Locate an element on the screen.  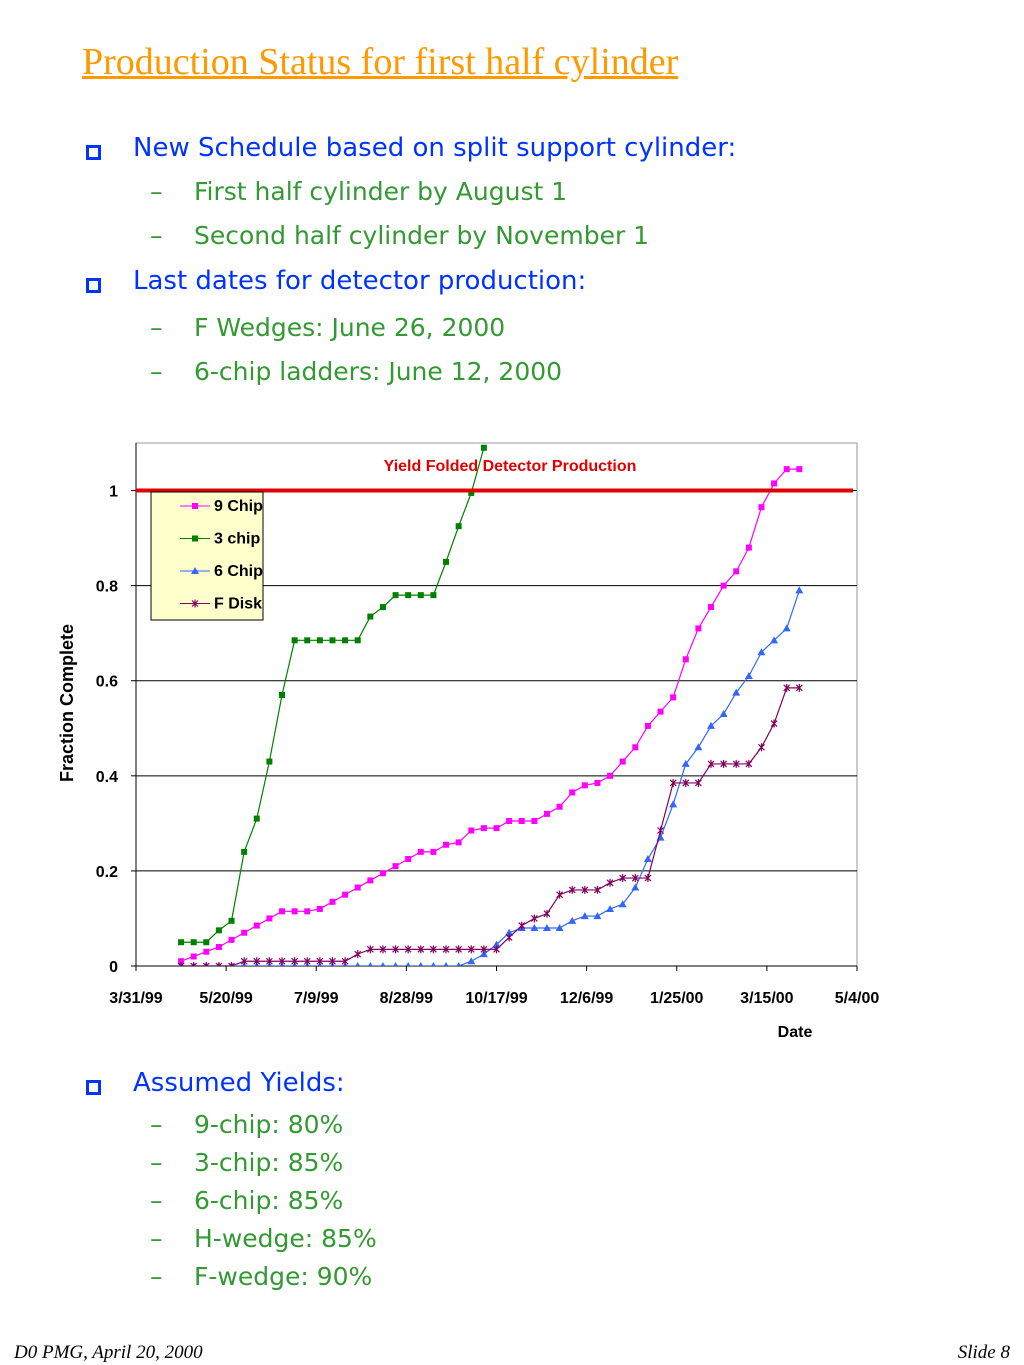
y-tick-label: 0.4 is located at coordinates (107, 777).